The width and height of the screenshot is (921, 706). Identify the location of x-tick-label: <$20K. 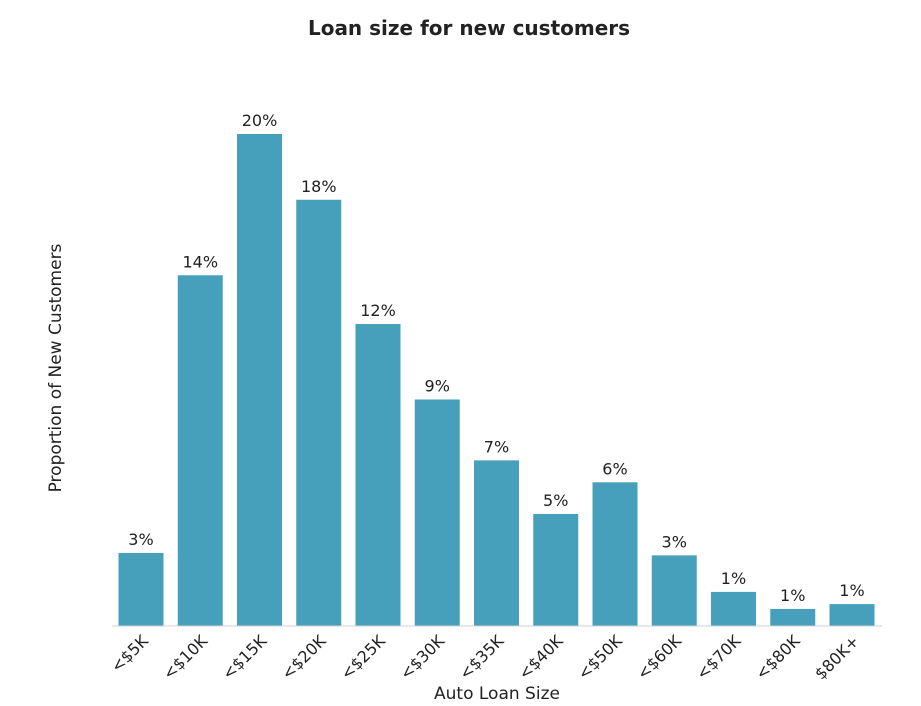
(304, 657).